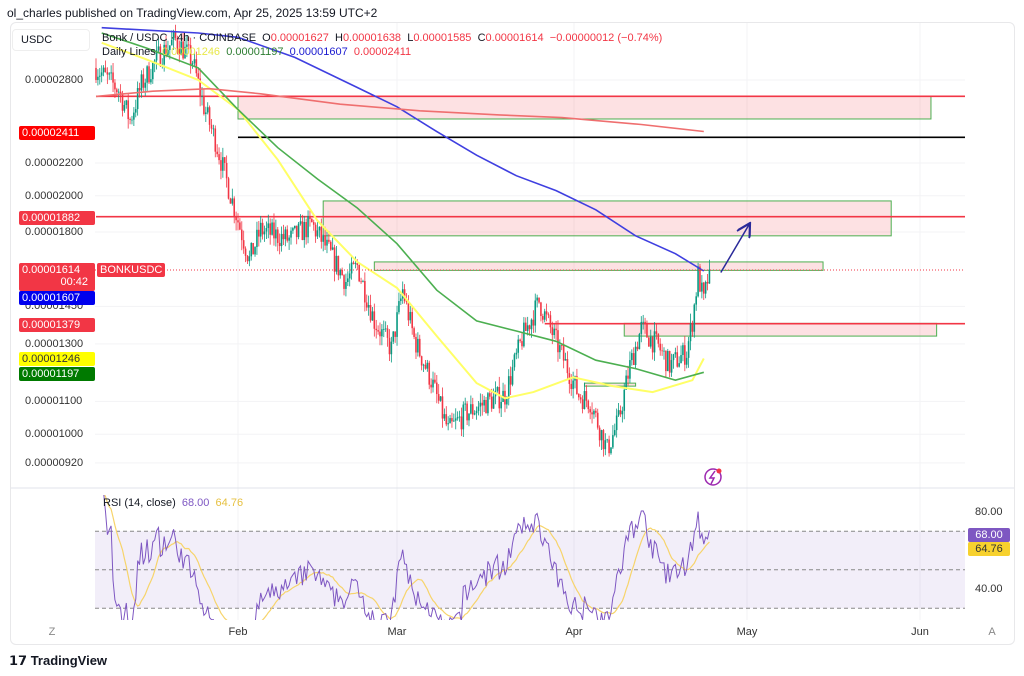 The width and height of the screenshot is (1024, 676). I want to click on zoom-button: Z, so click(52, 632).